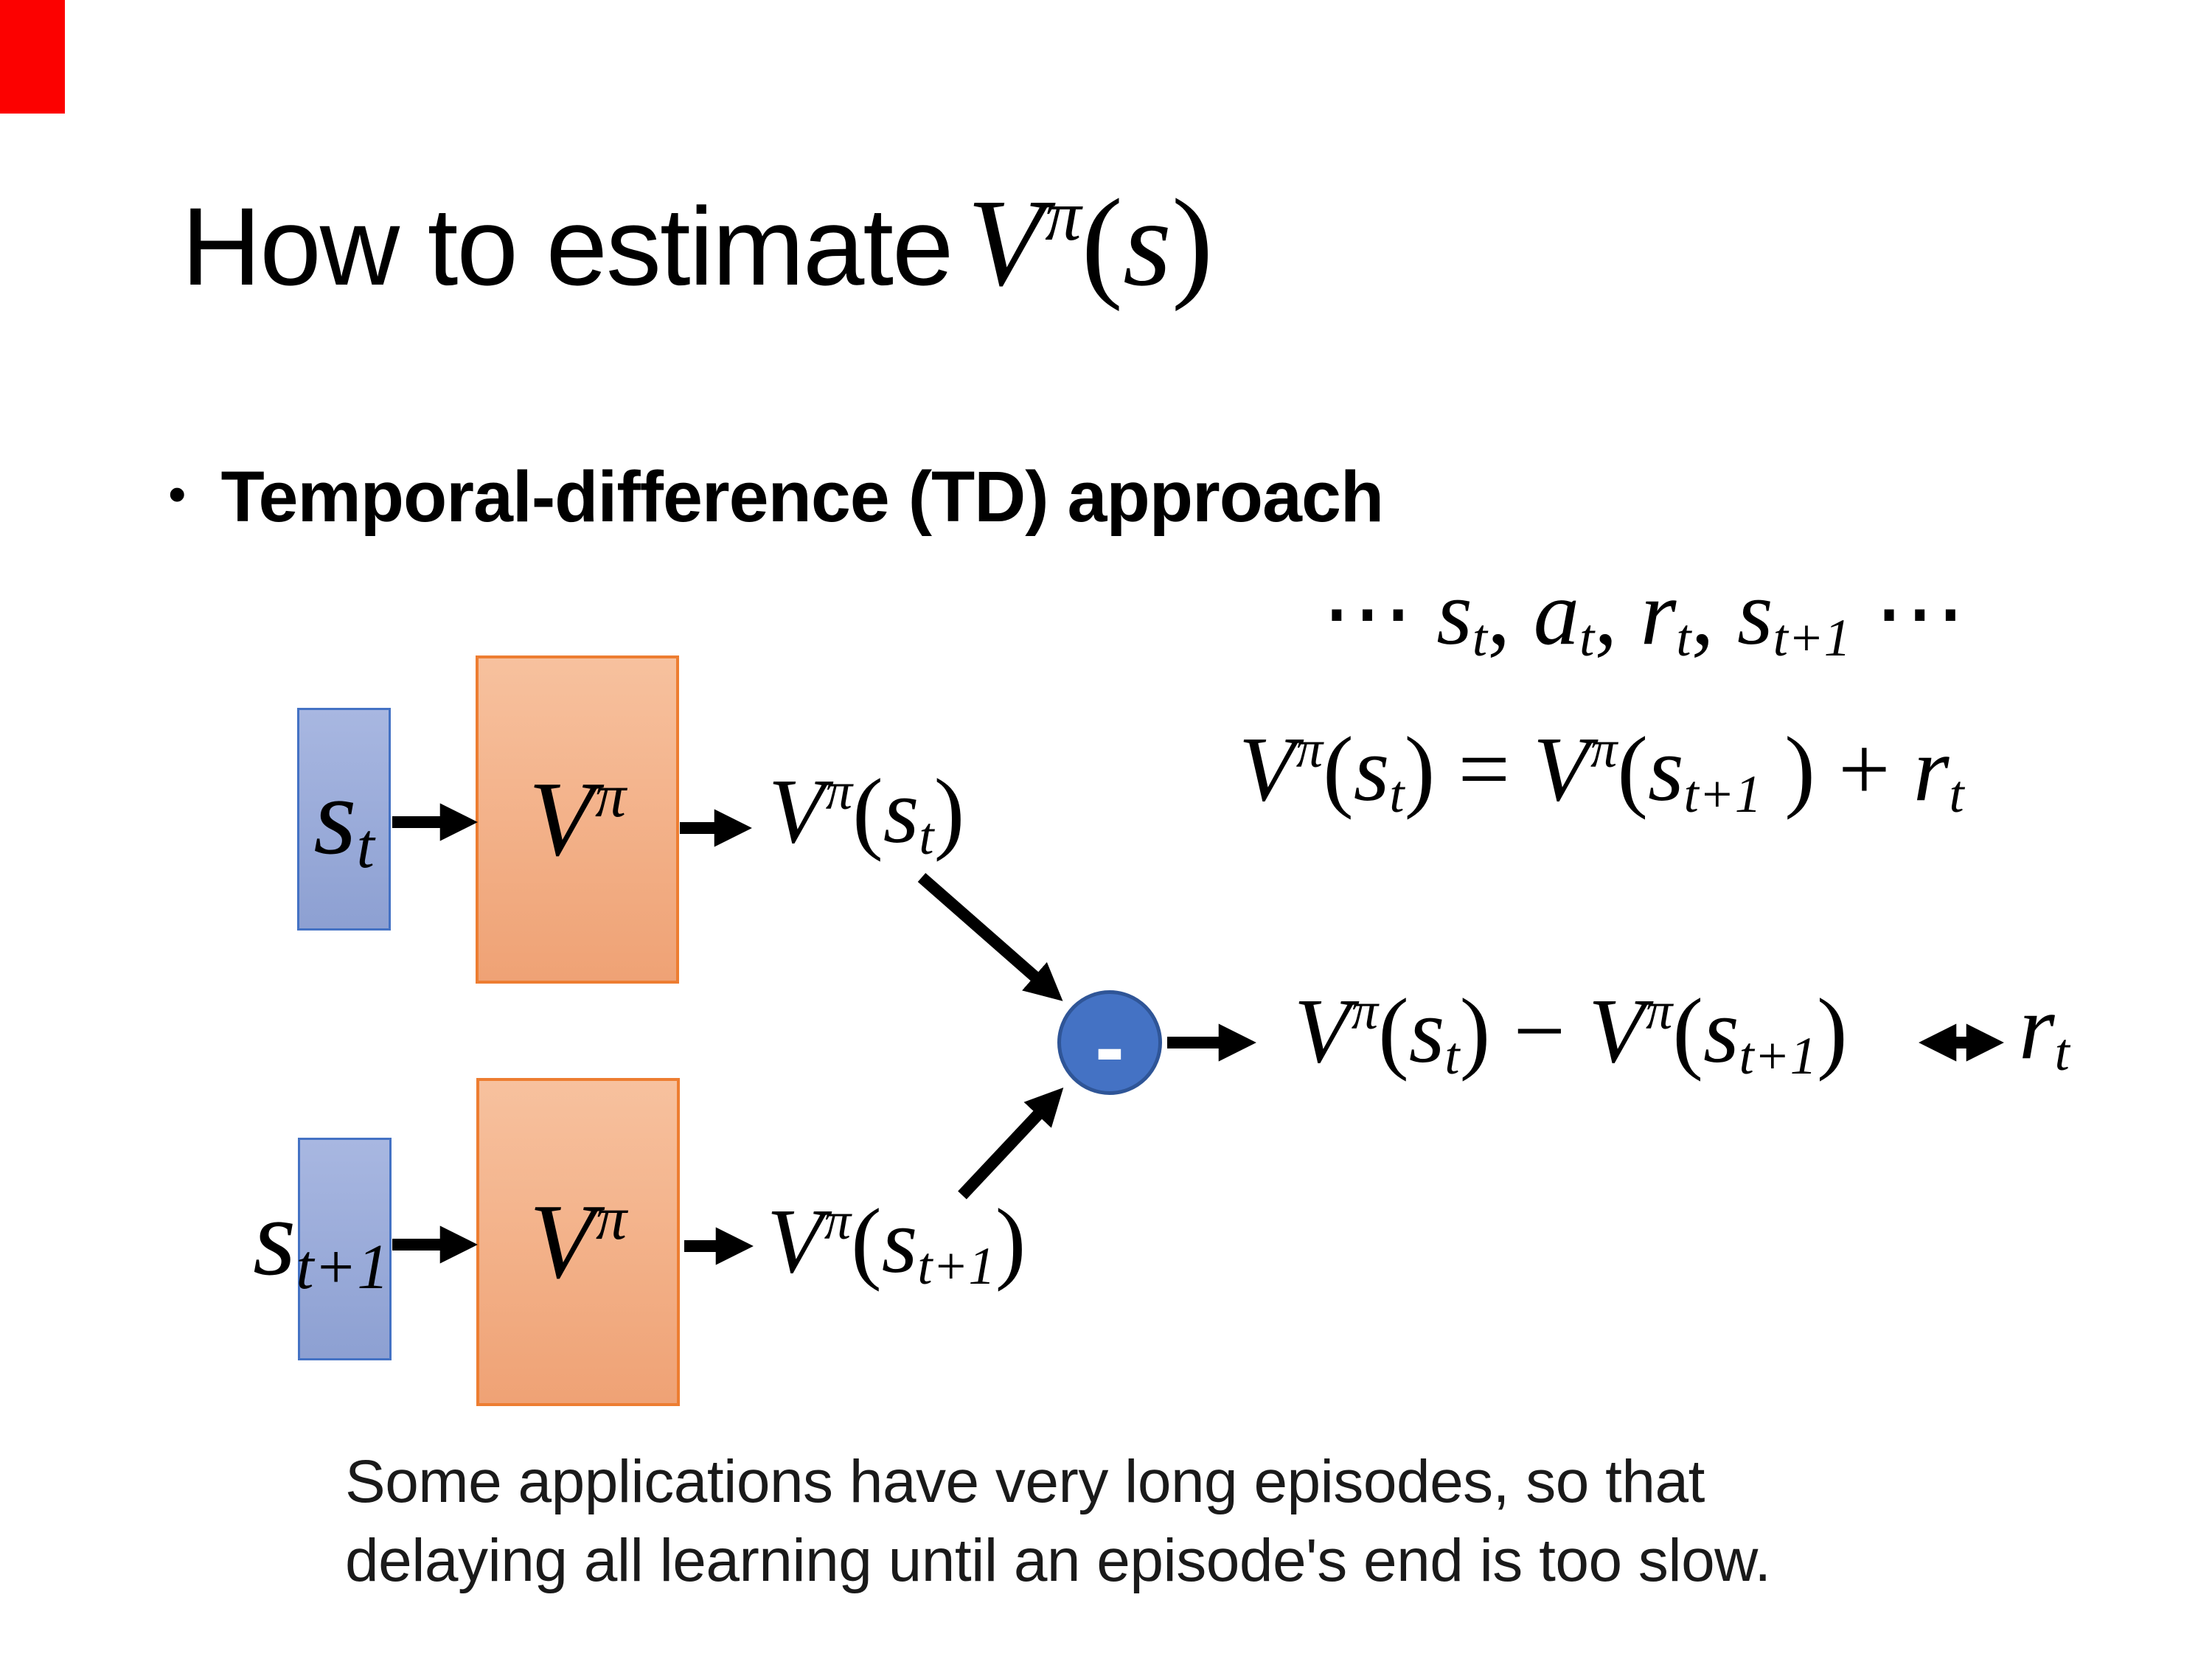  I want to click on minus-circle: -, so click(1109, 1042).